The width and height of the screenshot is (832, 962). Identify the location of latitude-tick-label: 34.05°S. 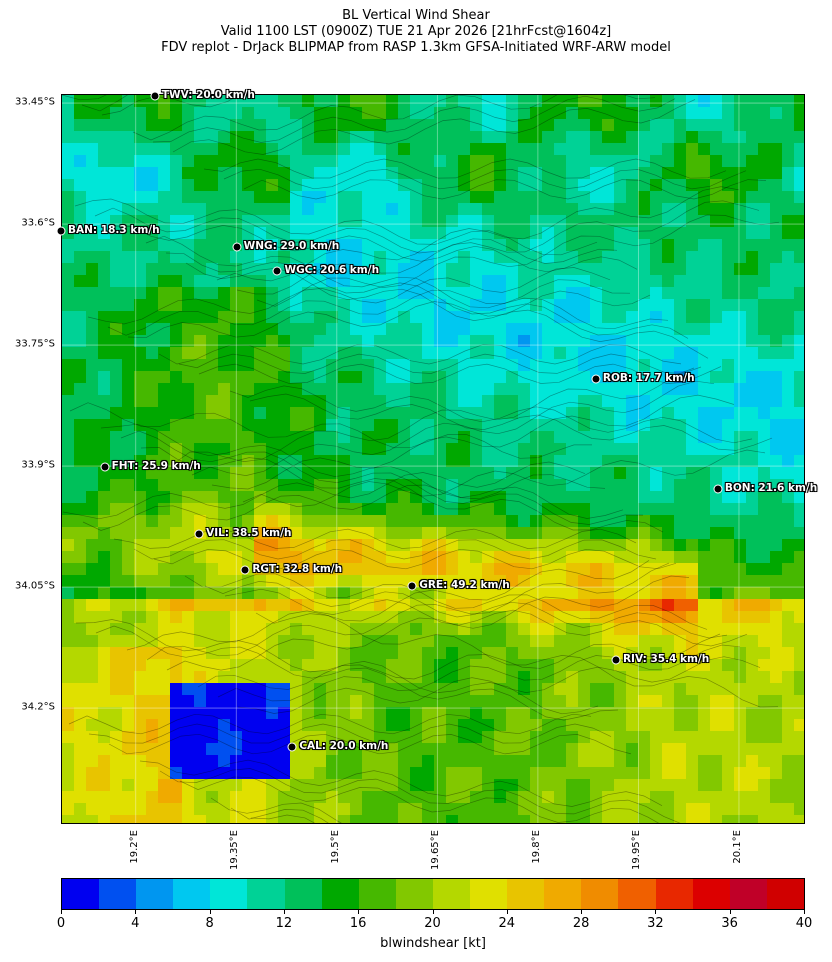
(35, 586).